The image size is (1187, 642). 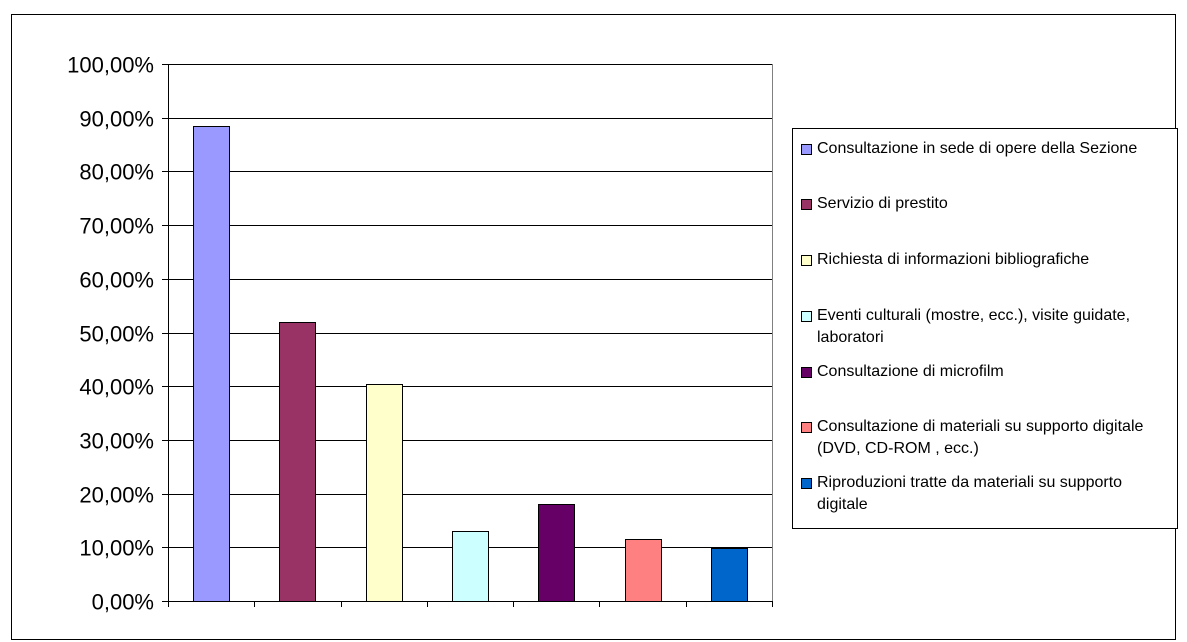 I want to click on legend-item: Richiesta di informazioni bibliografiche, so click(x=985, y=260).